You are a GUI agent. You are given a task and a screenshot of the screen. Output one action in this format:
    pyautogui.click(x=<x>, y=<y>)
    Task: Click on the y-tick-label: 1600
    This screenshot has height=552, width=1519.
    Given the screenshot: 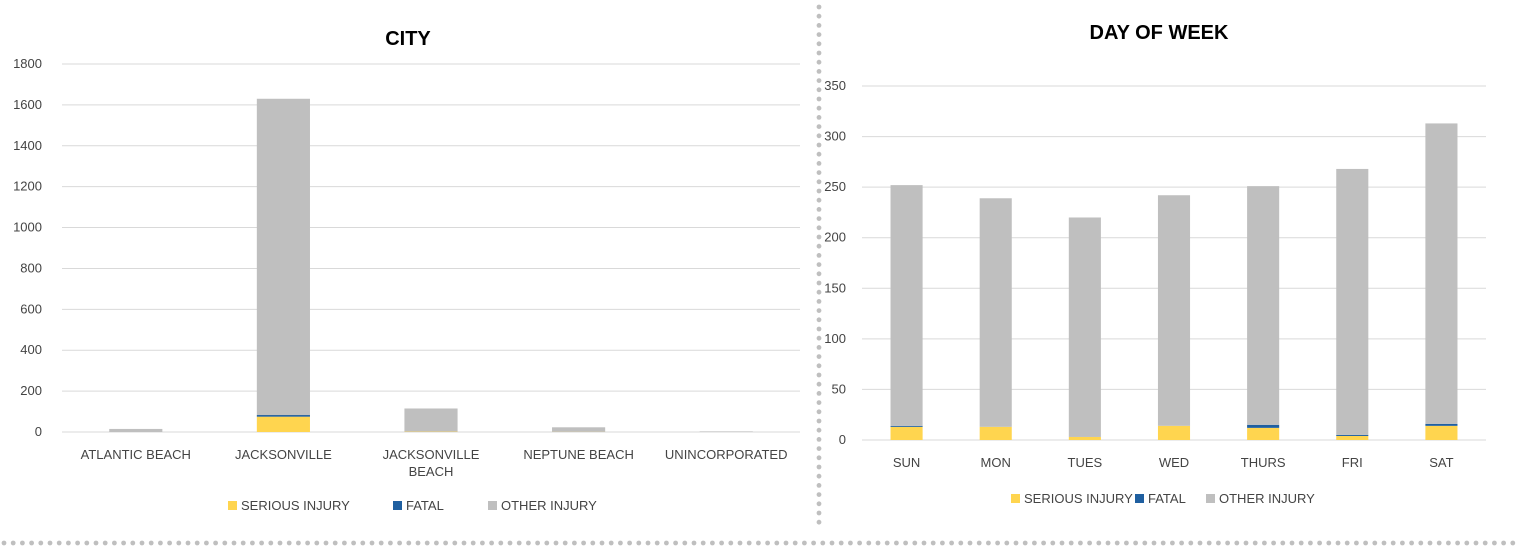 What is the action you would take?
    pyautogui.click(x=27, y=104)
    